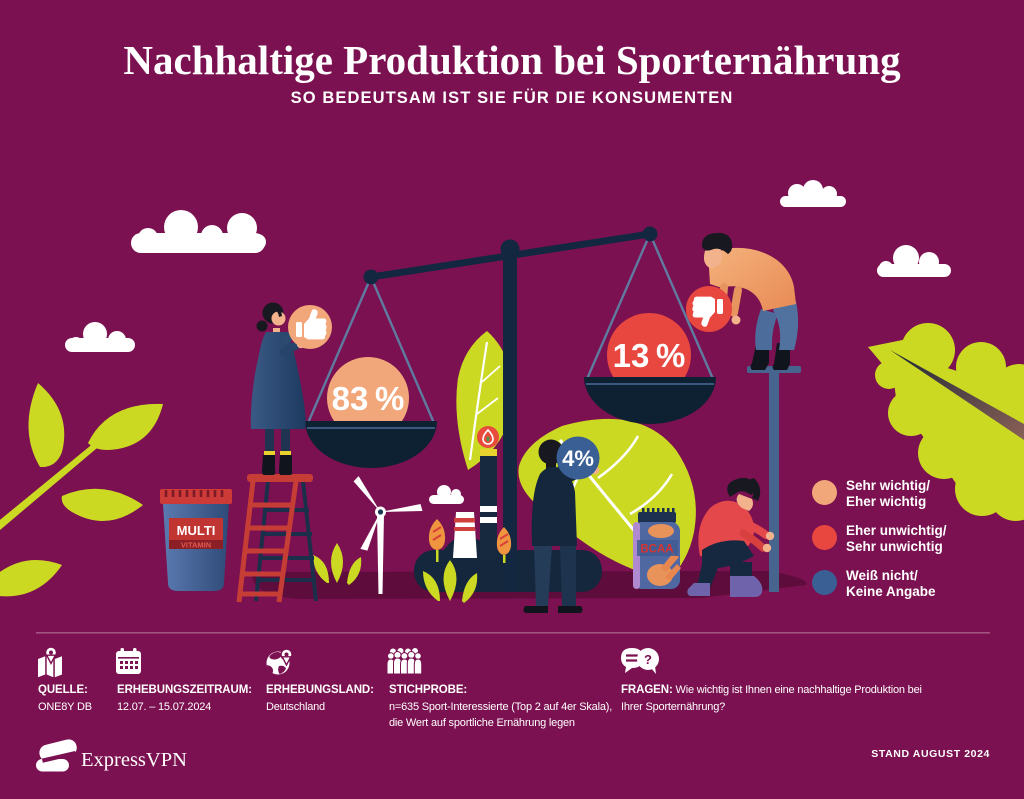  Describe the element at coordinates (196, 545) in the screenshot. I see `svg-text: VITAMIN` at that location.